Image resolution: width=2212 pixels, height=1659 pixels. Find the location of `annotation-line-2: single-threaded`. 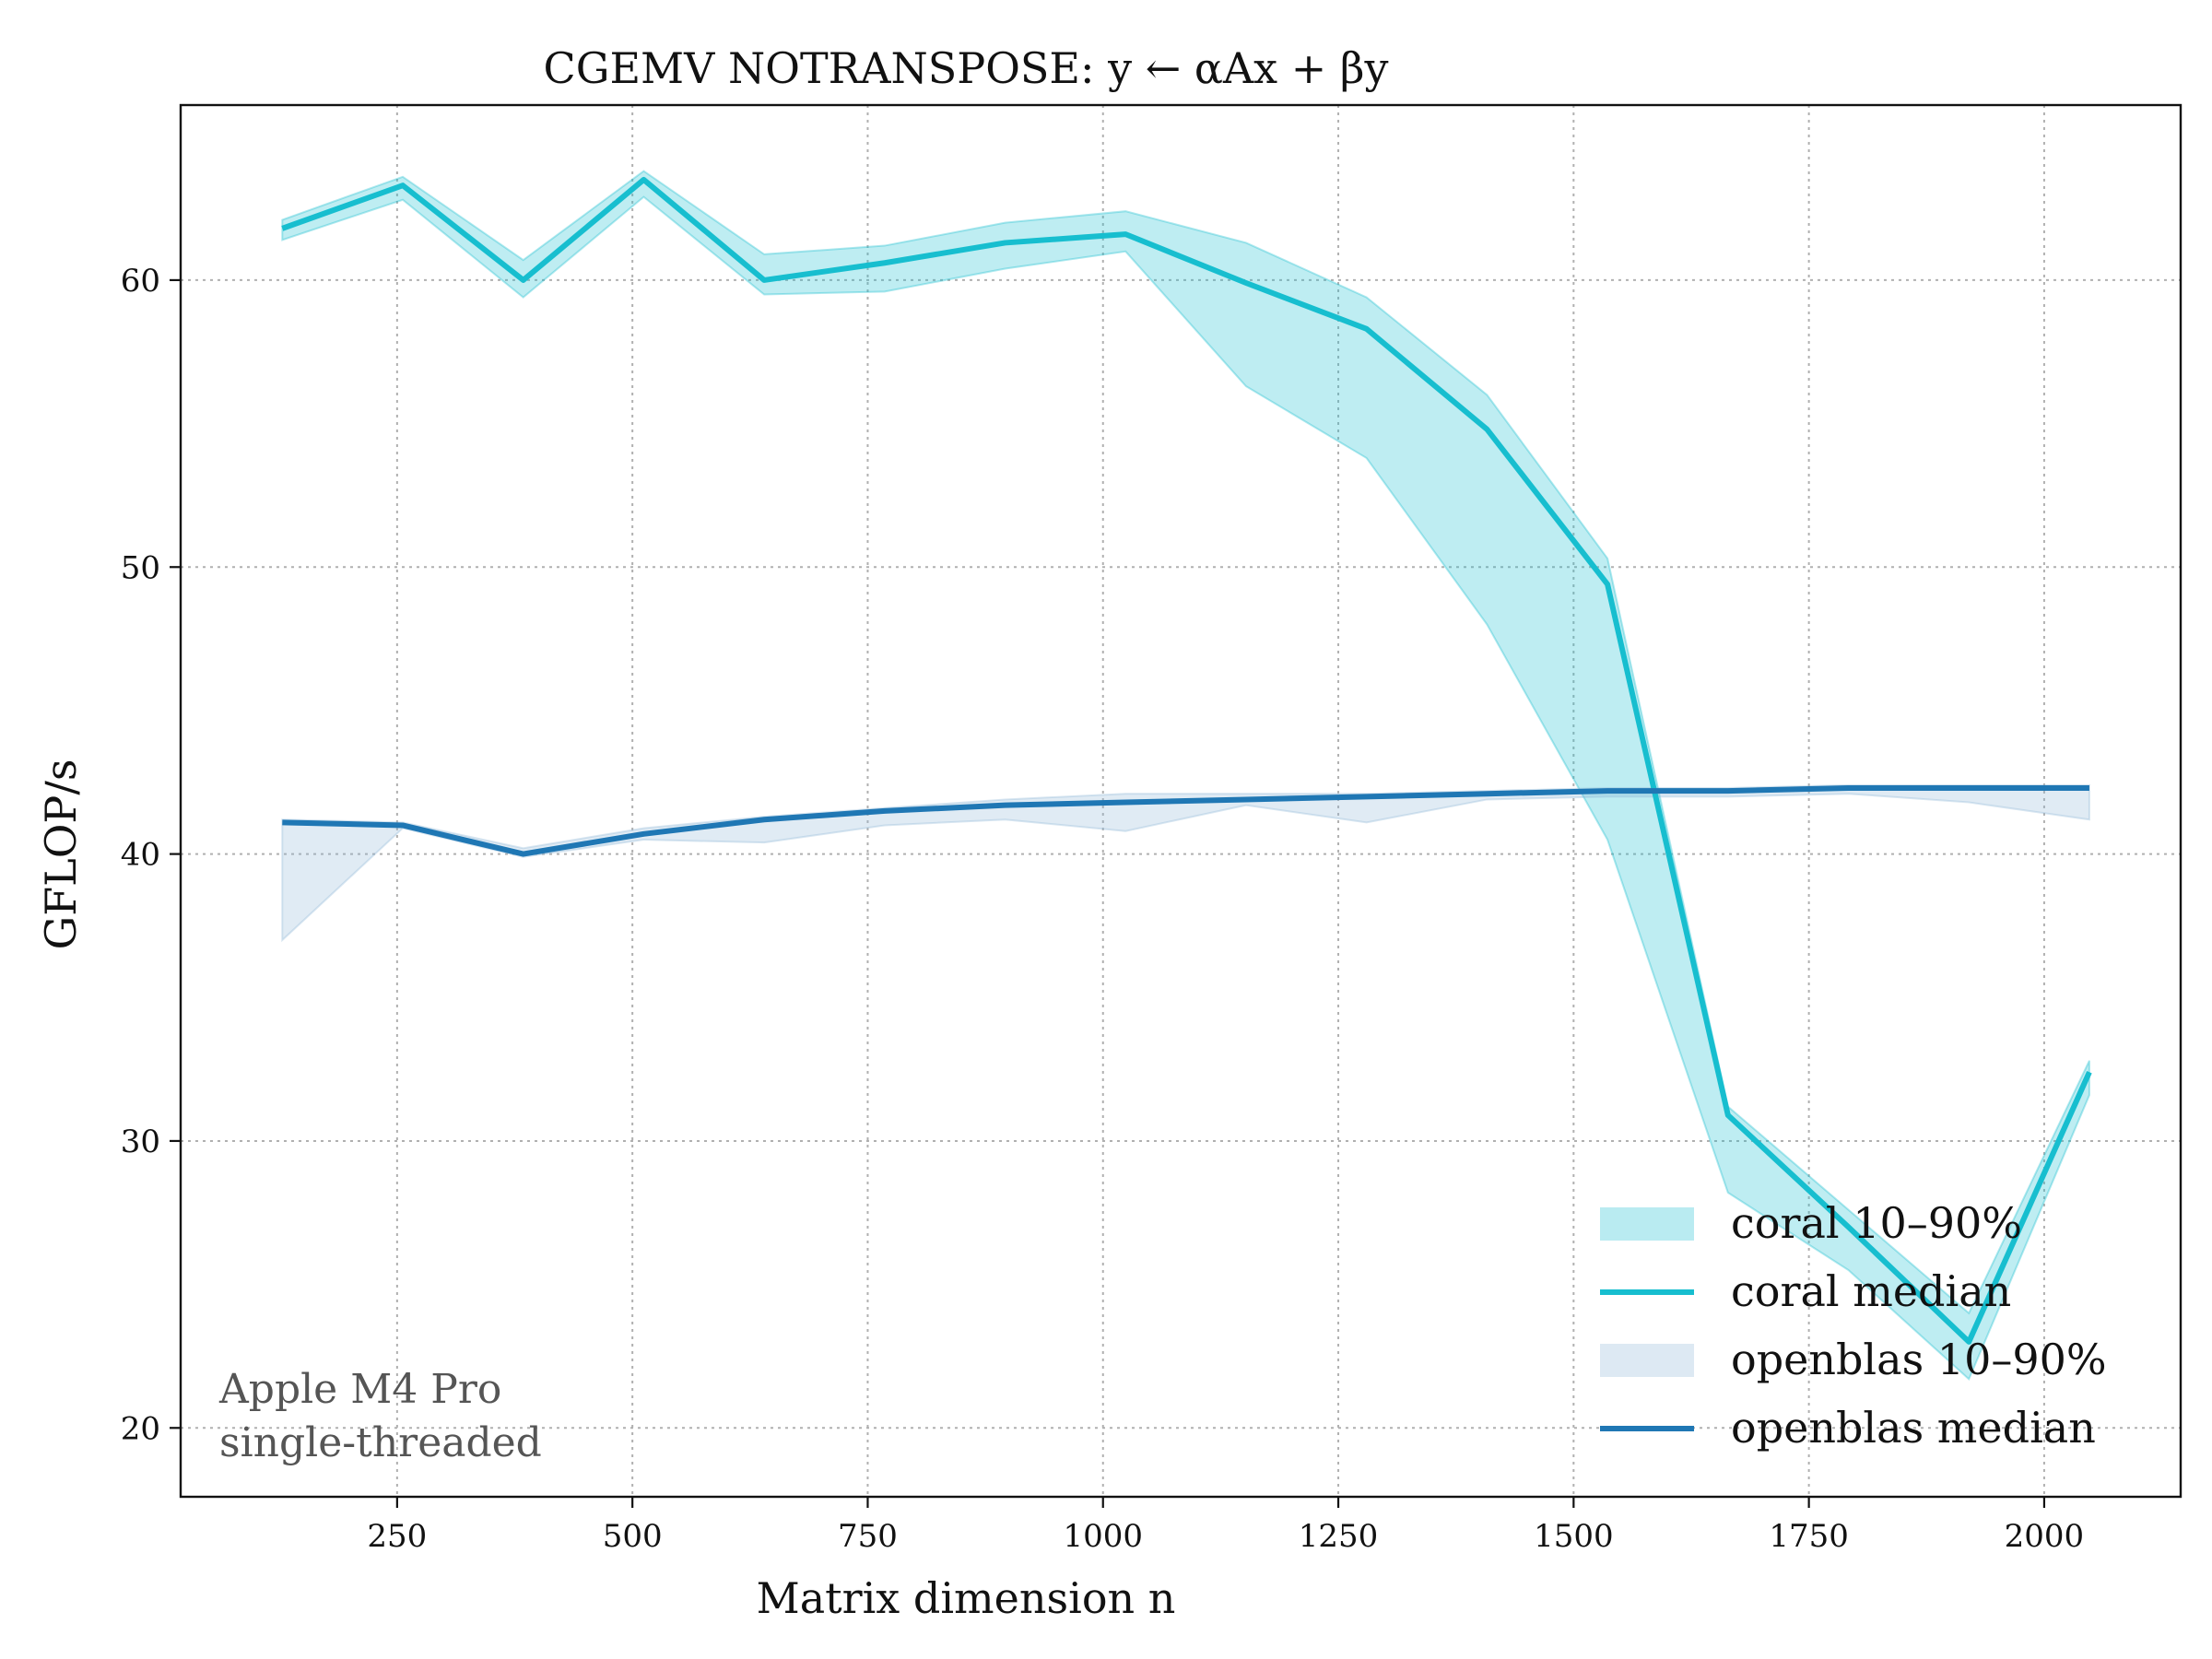

annotation-line-2: single-threaded is located at coordinates (380, 1442).